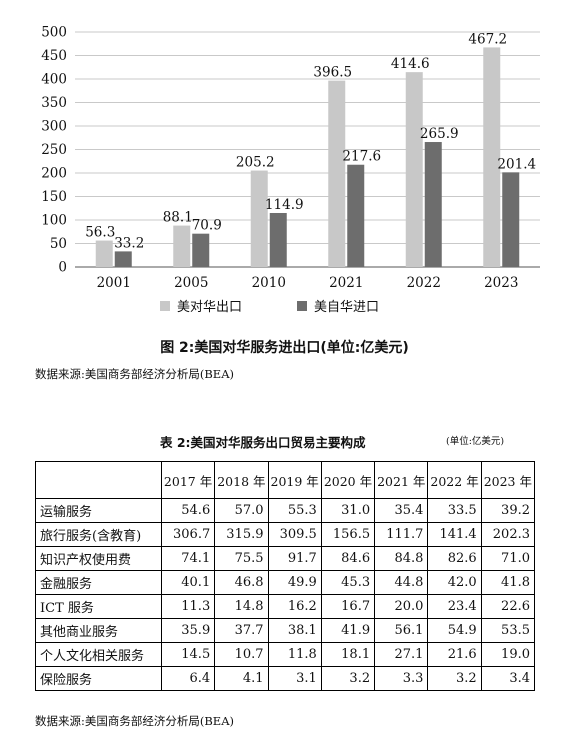 The height and width of the screenshot is (738, 569). Describe the element at coordinates (62, 268) in the screenshot. I see `y-tick-label: 0` at that location.